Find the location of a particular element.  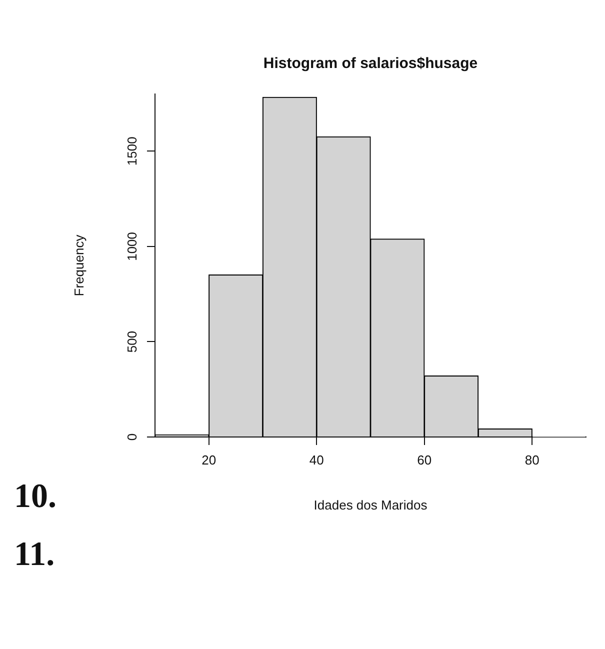

text: 11. is located at coordinates (34, 555).